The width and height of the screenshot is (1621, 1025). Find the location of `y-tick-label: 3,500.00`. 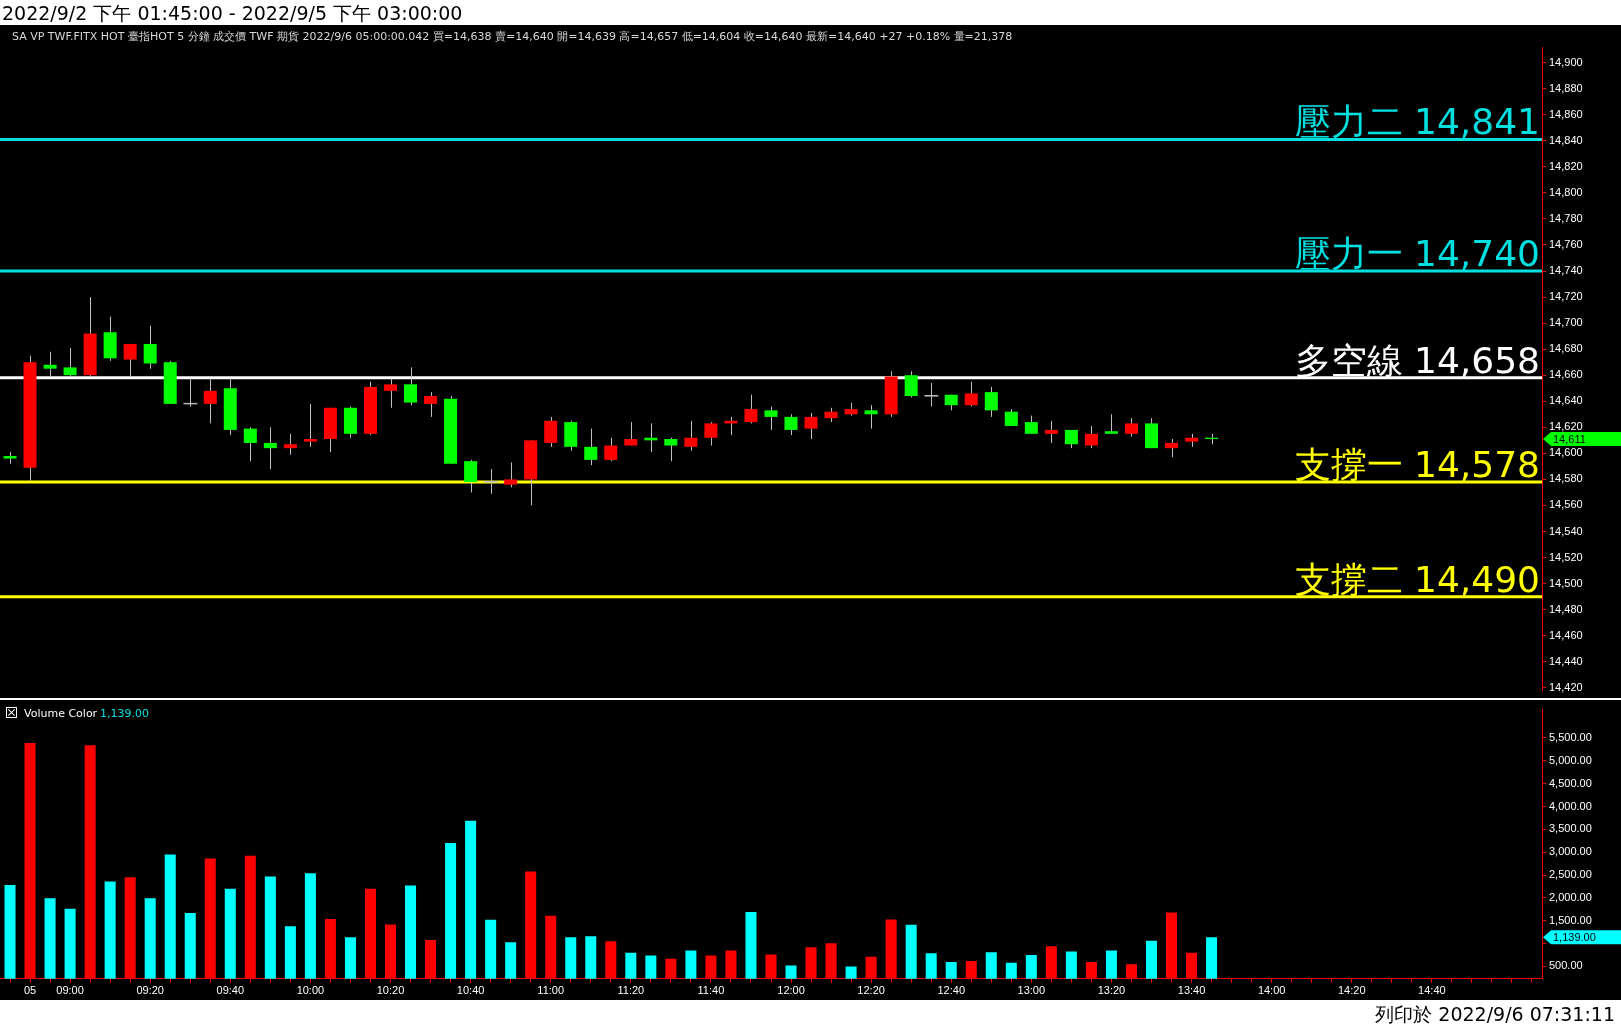

y-tick-label: 3,500.00 is located at coordinates (1570, 828).